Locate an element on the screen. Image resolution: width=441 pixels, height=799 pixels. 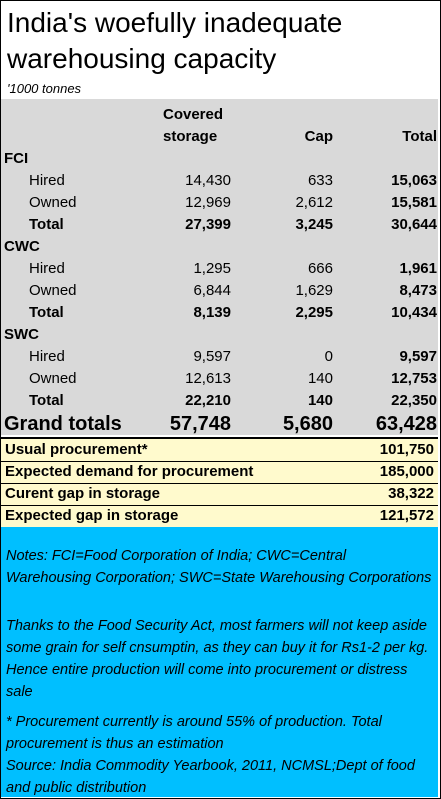
covered-cell: 8,139 is located at coordinates (212, 312).